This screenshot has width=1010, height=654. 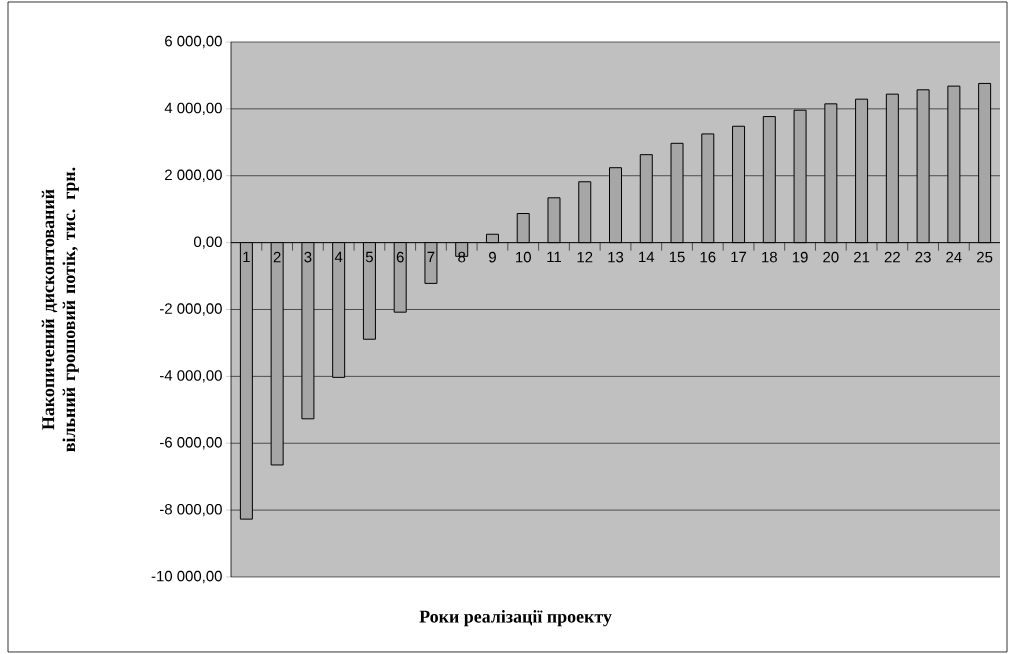 I want to click on x-tick-label: 17, so click(x=739, y=257).